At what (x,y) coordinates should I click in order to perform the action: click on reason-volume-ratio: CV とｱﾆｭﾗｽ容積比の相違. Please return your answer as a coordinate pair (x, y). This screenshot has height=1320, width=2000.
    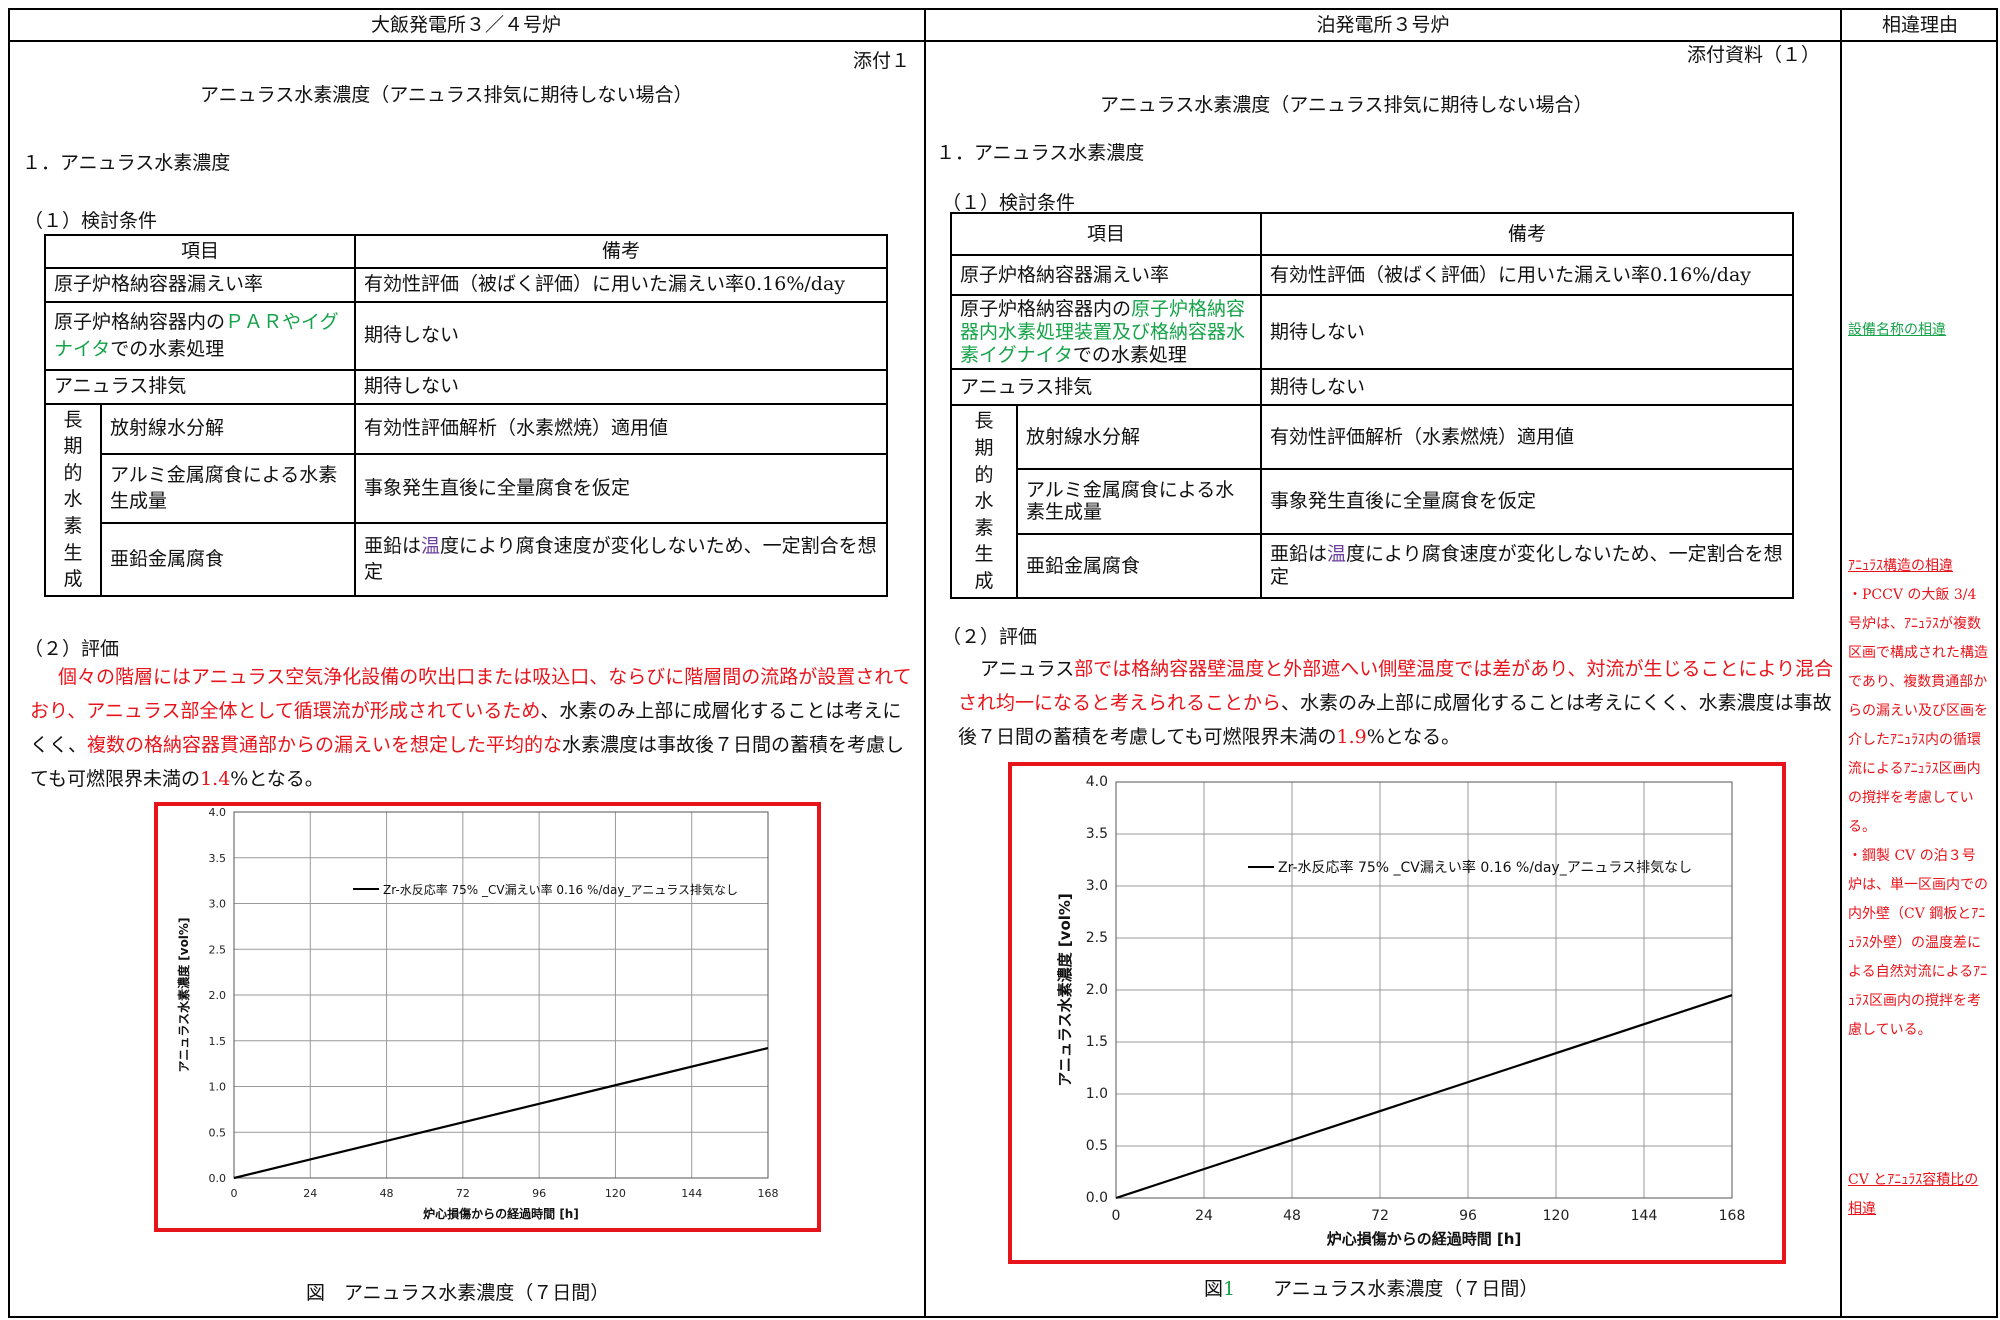
    Looking at the image, I should click on (1913, 1194).